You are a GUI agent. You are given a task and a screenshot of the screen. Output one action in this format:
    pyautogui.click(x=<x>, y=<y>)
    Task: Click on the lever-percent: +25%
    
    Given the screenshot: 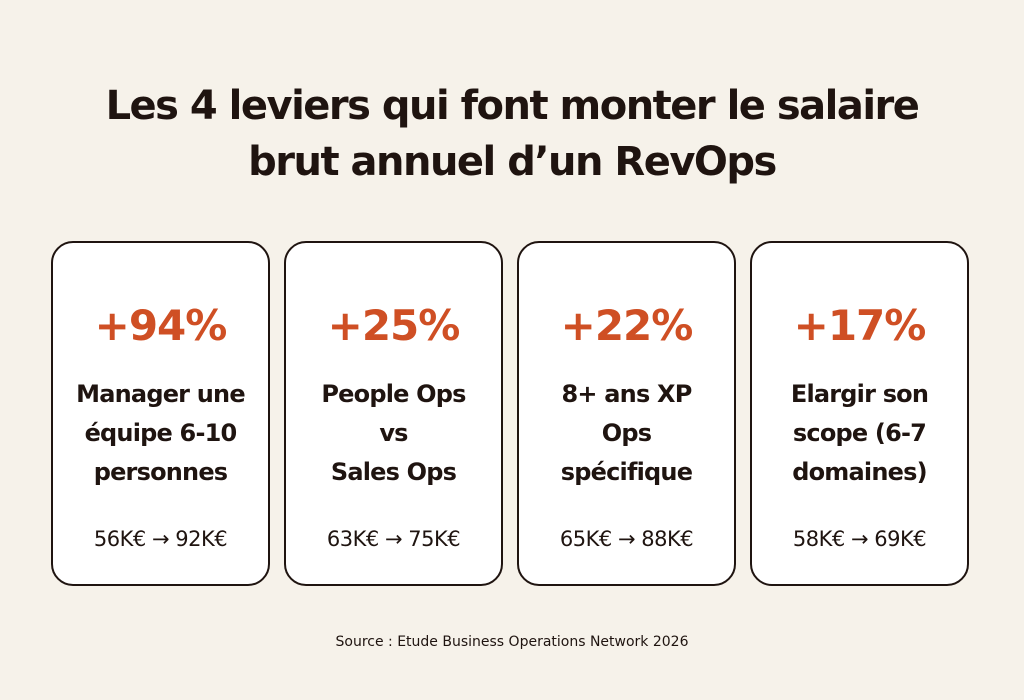 What is the action you would take?
    pyautogui.click(x=394, y=325)
    